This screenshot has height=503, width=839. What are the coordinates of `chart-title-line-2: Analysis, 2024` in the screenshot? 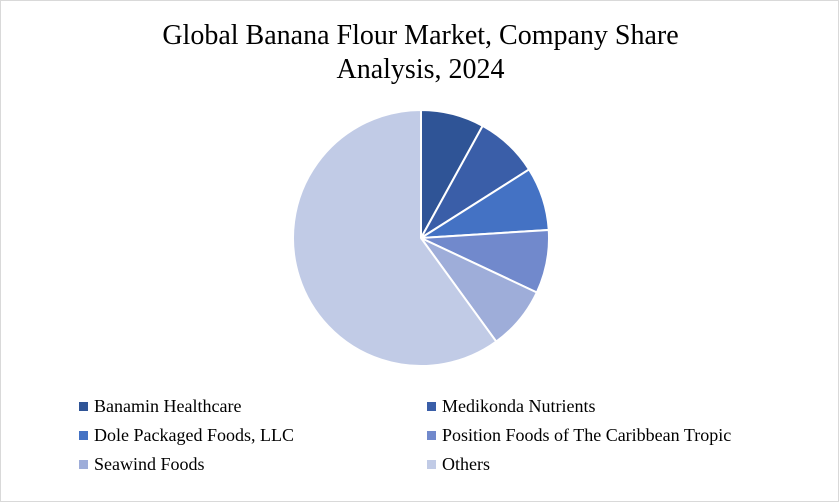 It's located at (420, 69).